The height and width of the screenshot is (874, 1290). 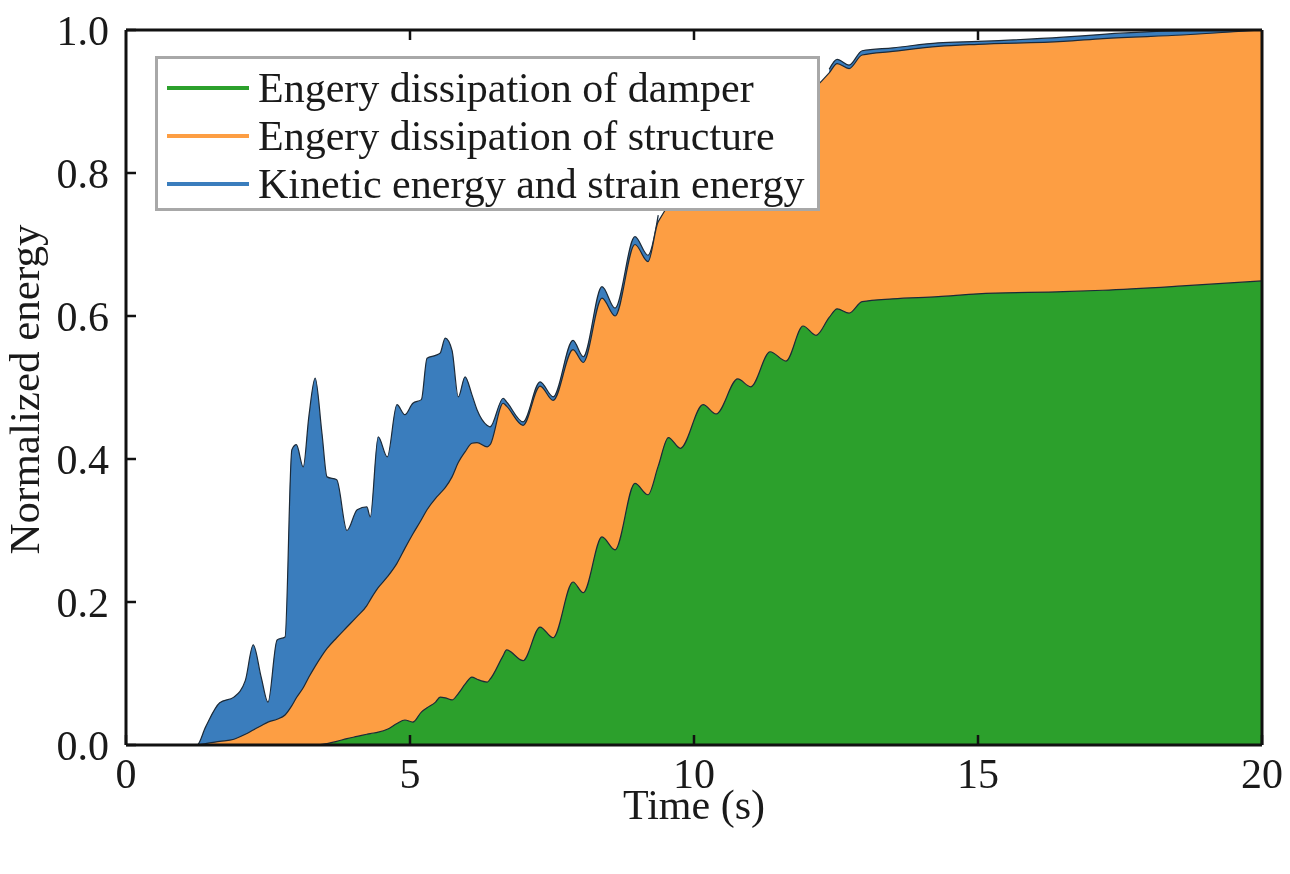 I want to click on y-axis-title: Normalized energy, so click(x=24, y=389).